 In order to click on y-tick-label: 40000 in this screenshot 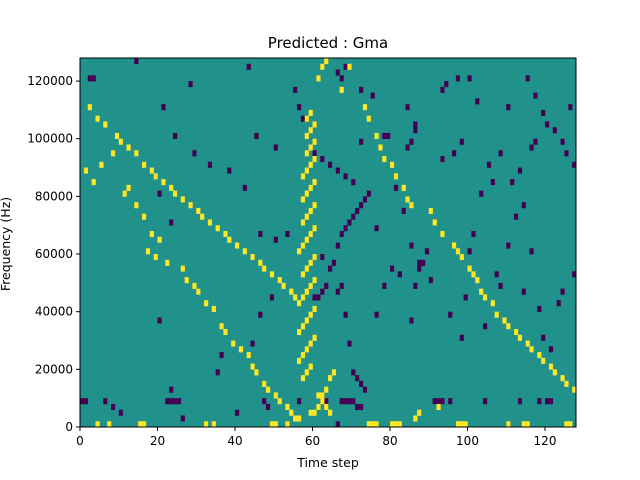, I will do `click(54, 312)`.